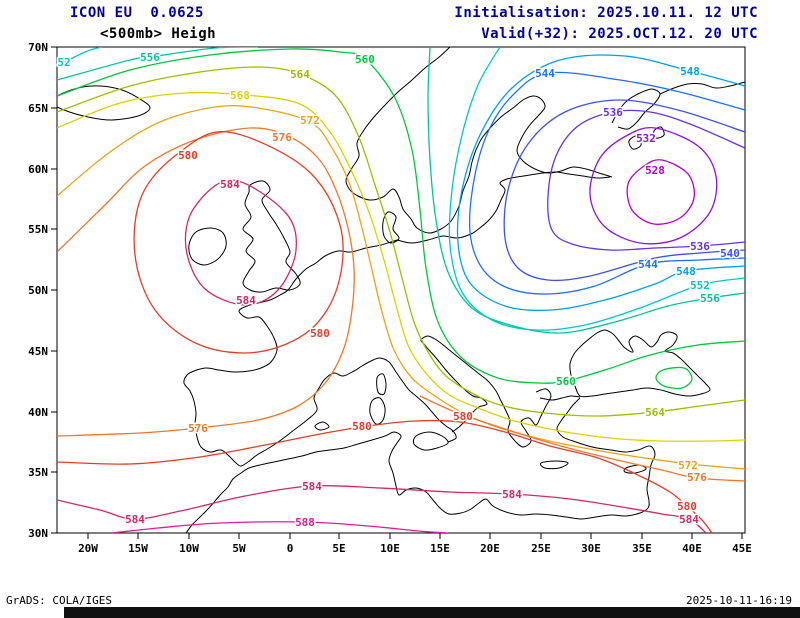 This screenshot has height=618, width=800. Describe the element at coordinates (88, 548) in the screenshot. I see `lon-label: 20W` at that location.